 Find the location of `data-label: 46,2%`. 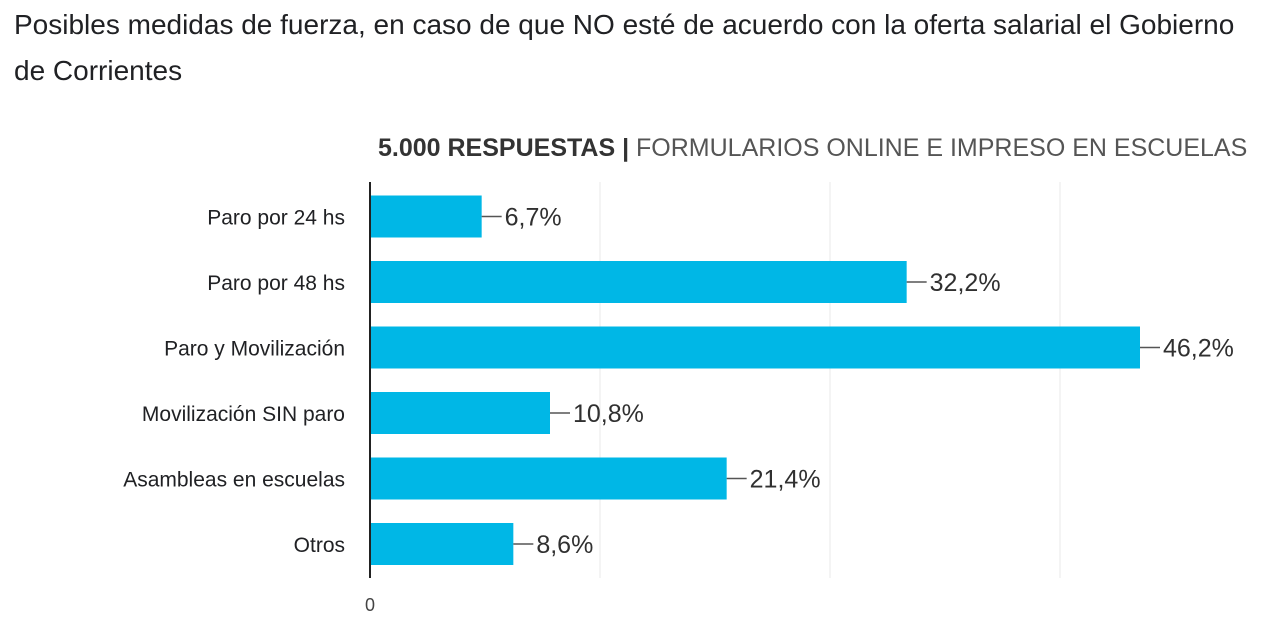

data-label: 46,2% is located at coordinates (1198, 349).